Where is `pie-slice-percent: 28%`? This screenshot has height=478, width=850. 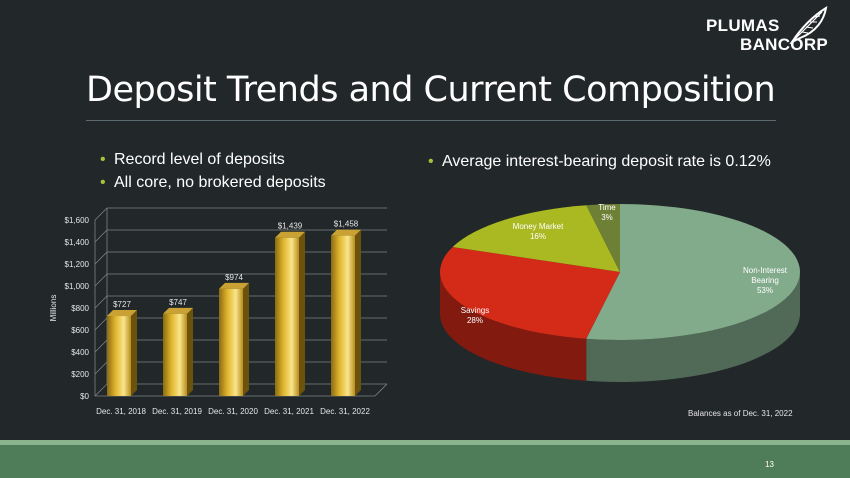
pie-slice-percent: 28% is located at coordinates (475, 320).